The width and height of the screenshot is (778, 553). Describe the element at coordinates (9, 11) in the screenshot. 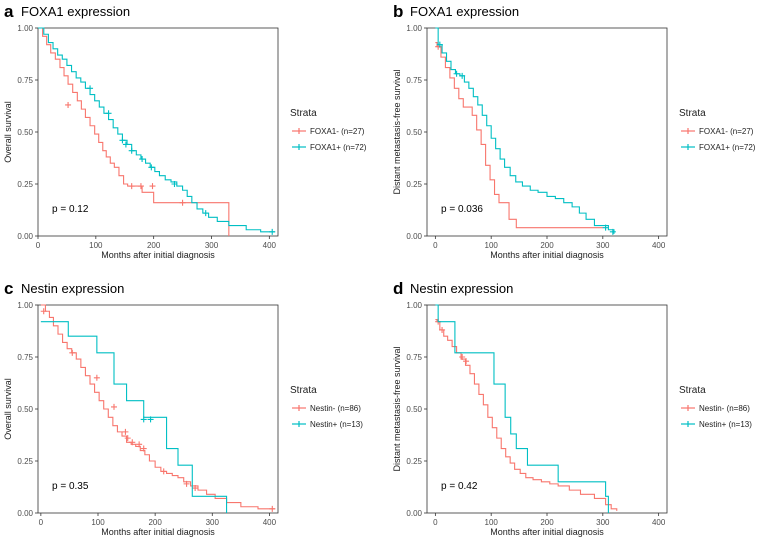

I see `panel-letter: a` at that location.